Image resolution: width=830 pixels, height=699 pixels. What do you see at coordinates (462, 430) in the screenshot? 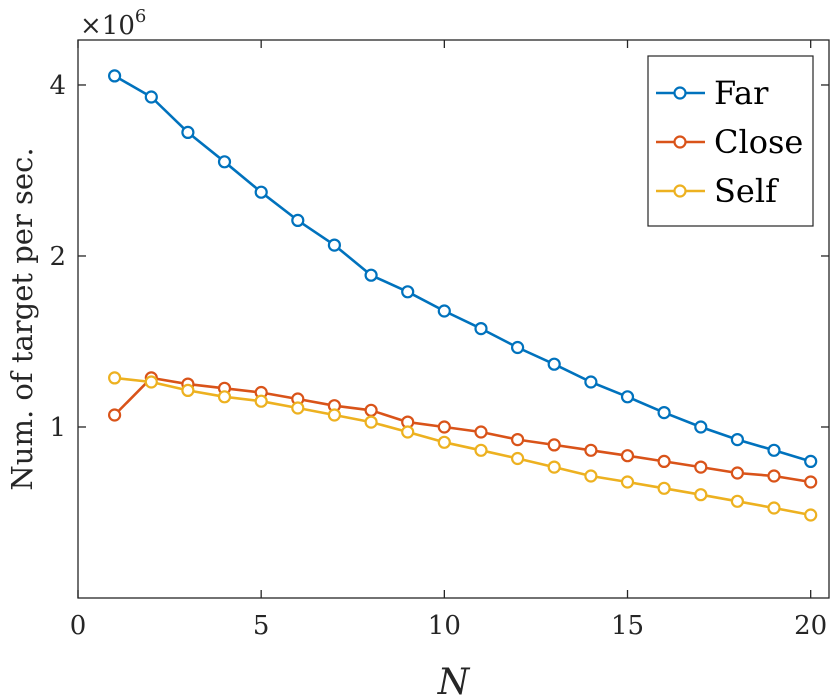
I see `series-close` at bounding box center [462, 430].